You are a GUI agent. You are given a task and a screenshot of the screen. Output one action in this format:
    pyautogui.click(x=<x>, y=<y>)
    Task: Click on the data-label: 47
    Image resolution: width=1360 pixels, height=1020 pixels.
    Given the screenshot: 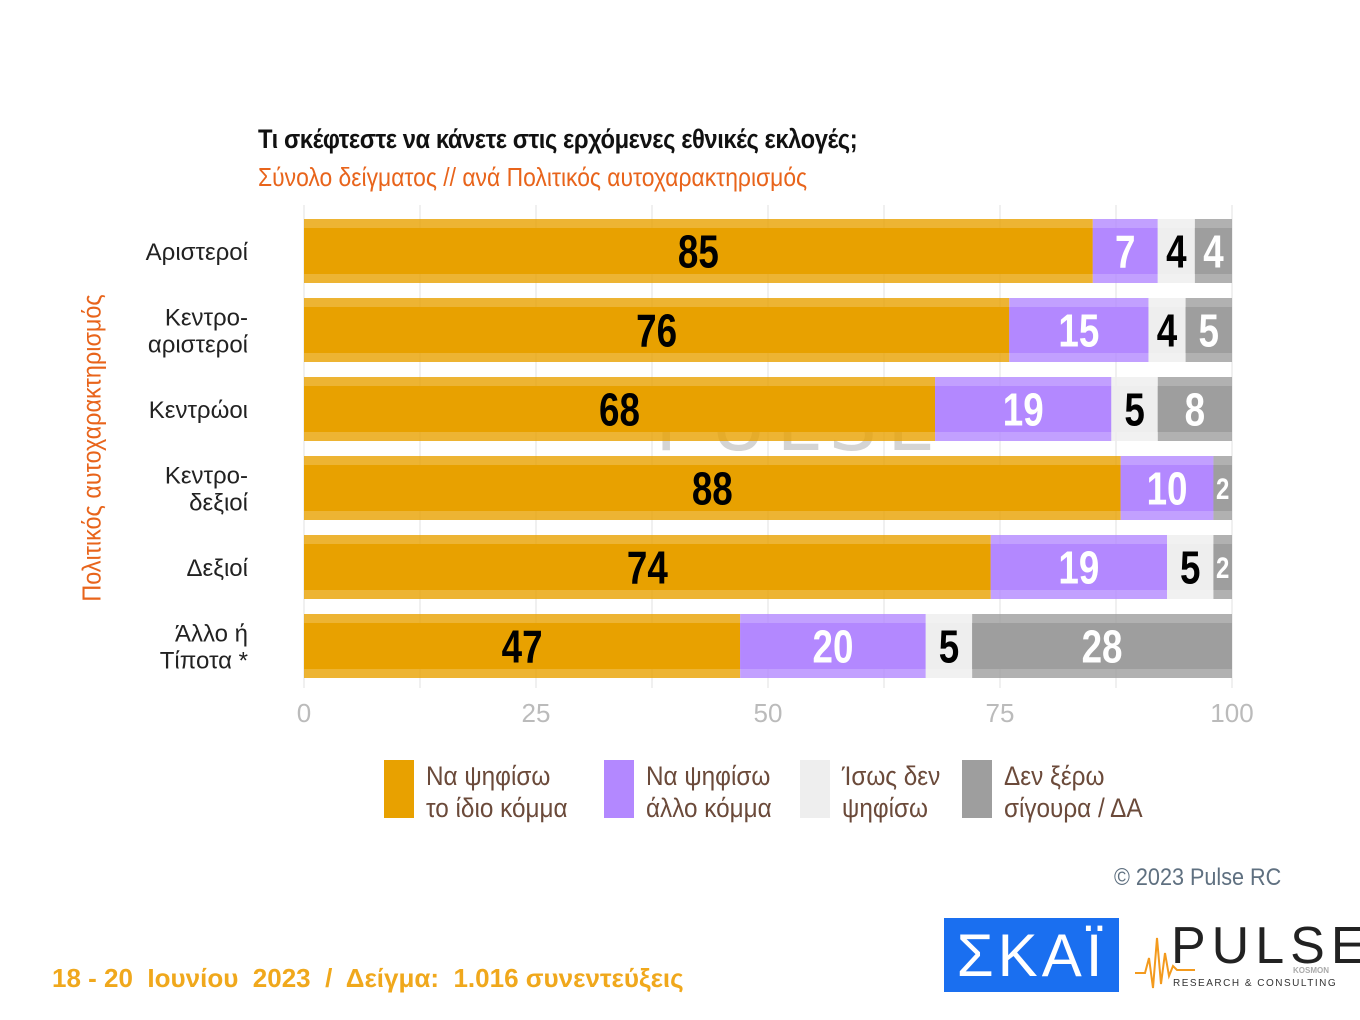 What is the action you would take?
    pyautogui.click(x=522, y=647)
    